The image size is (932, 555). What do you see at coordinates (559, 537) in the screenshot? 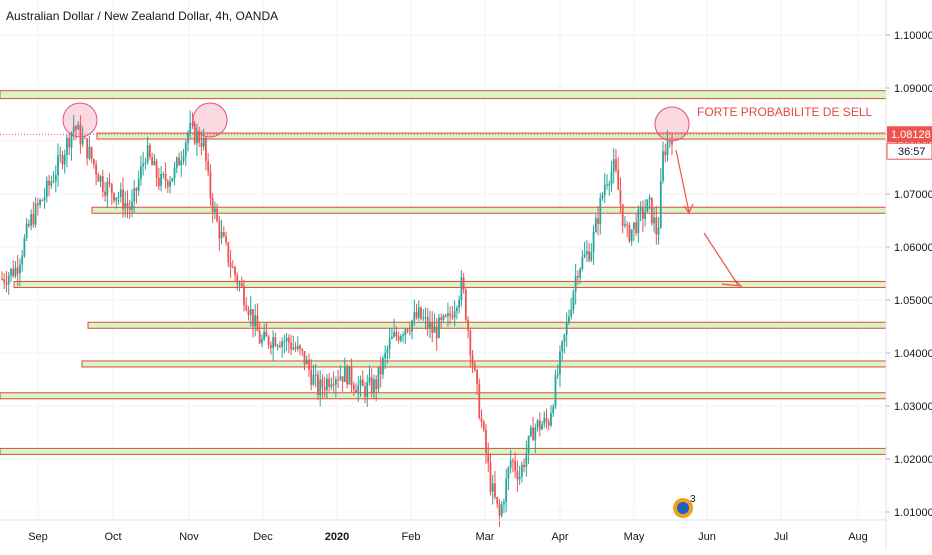
I see `x-tick-label: Apr` at bounding box center [559, 537].